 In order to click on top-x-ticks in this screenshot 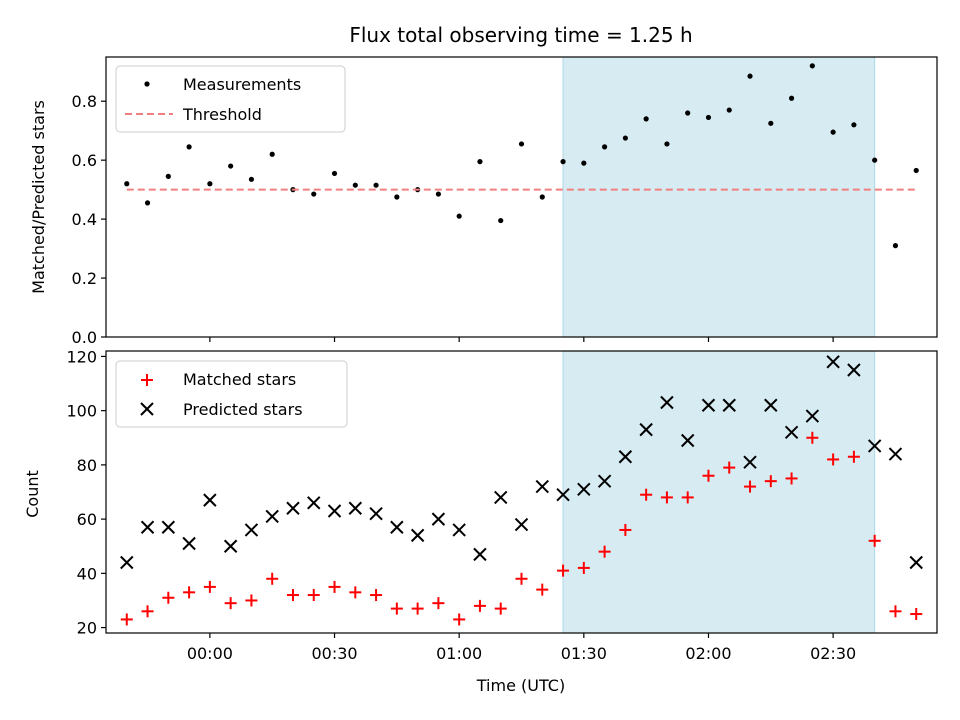, I will do `click(521, 339)`.